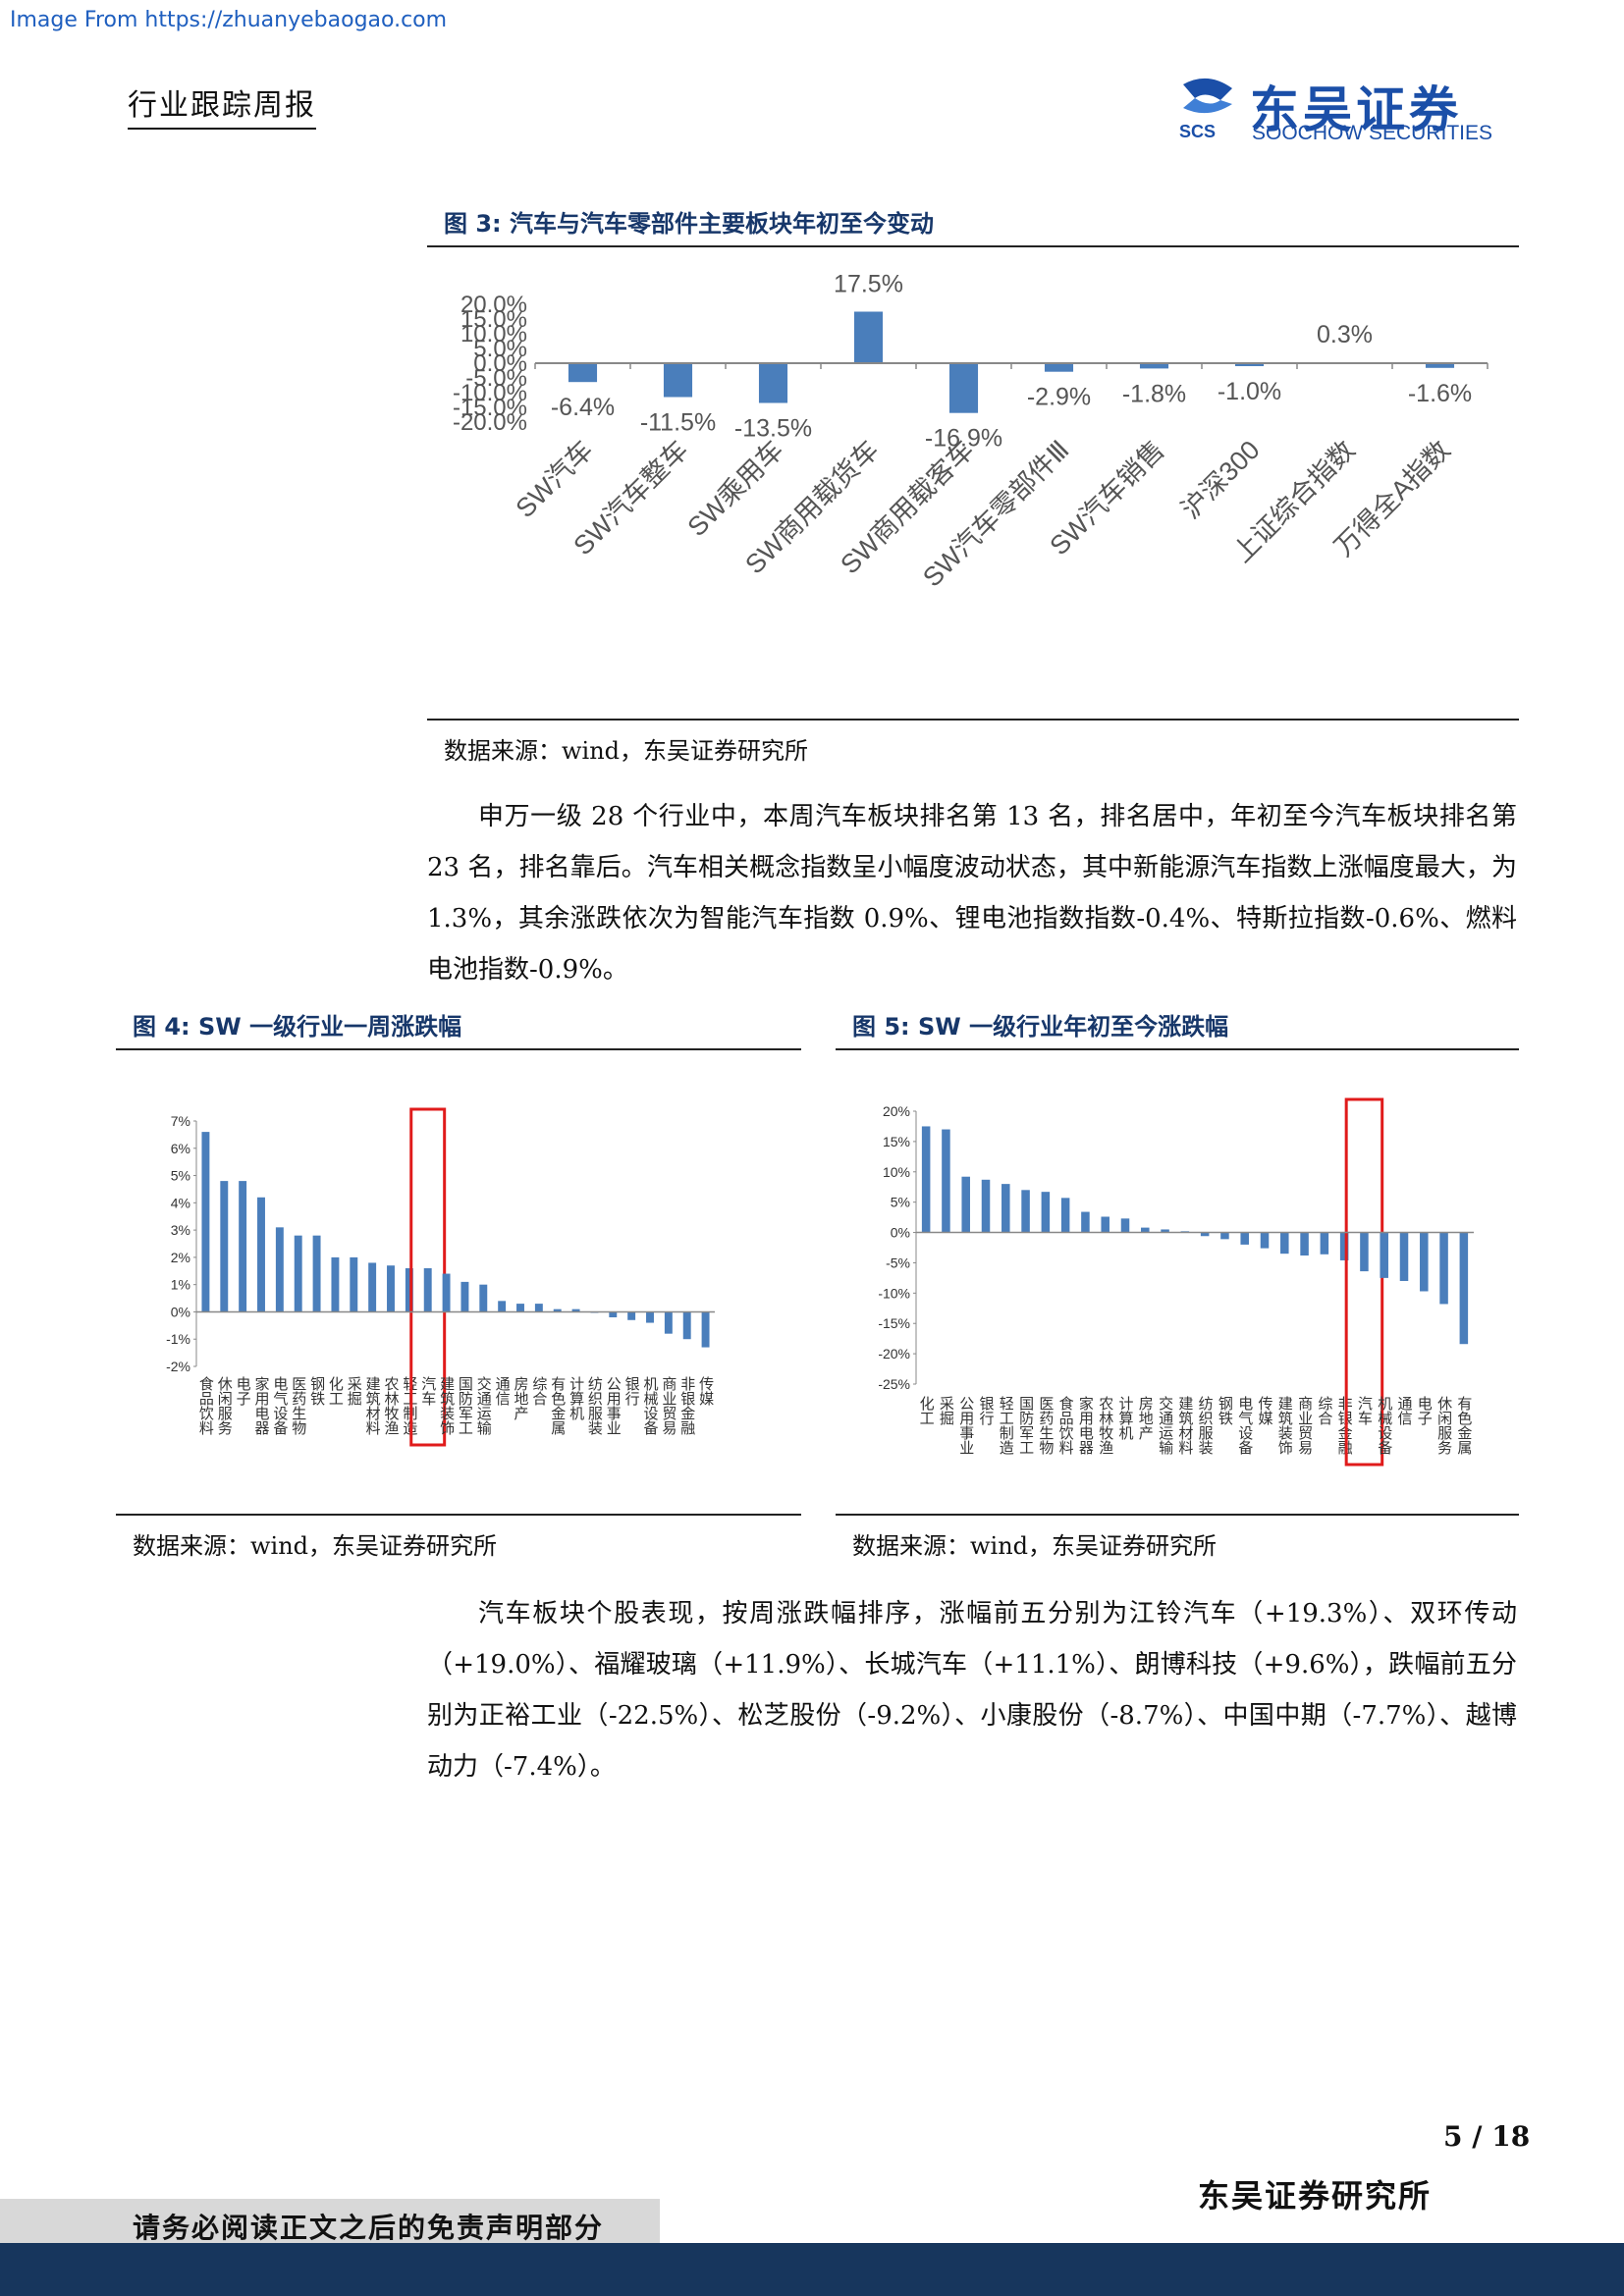 This screenshot has height=2296, width=1624. What do you see at coordinates (1059, 397) in the screenshot?
I see `data-label: -2.9%` at bounding box center [1059, 397].